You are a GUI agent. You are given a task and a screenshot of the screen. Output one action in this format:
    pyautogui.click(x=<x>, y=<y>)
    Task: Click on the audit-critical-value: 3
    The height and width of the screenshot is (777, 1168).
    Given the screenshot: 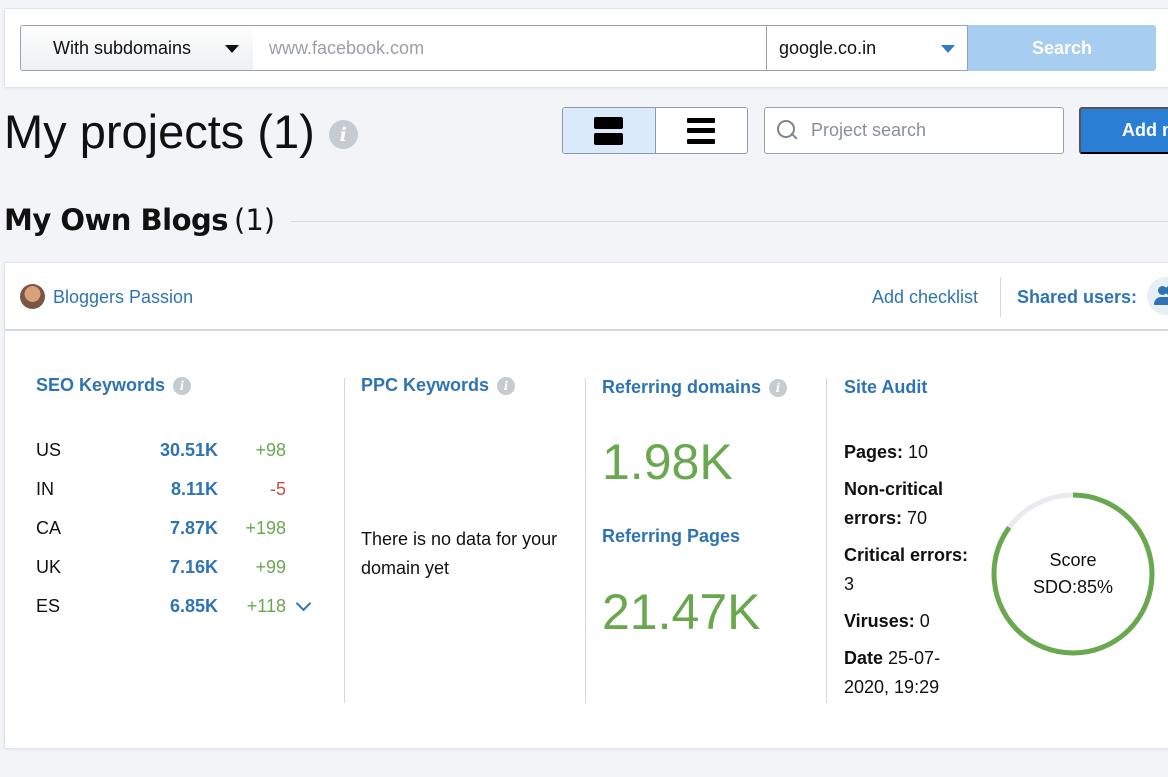 What is the action you would take?
    pyautogui.click(x=849, y=584)
    